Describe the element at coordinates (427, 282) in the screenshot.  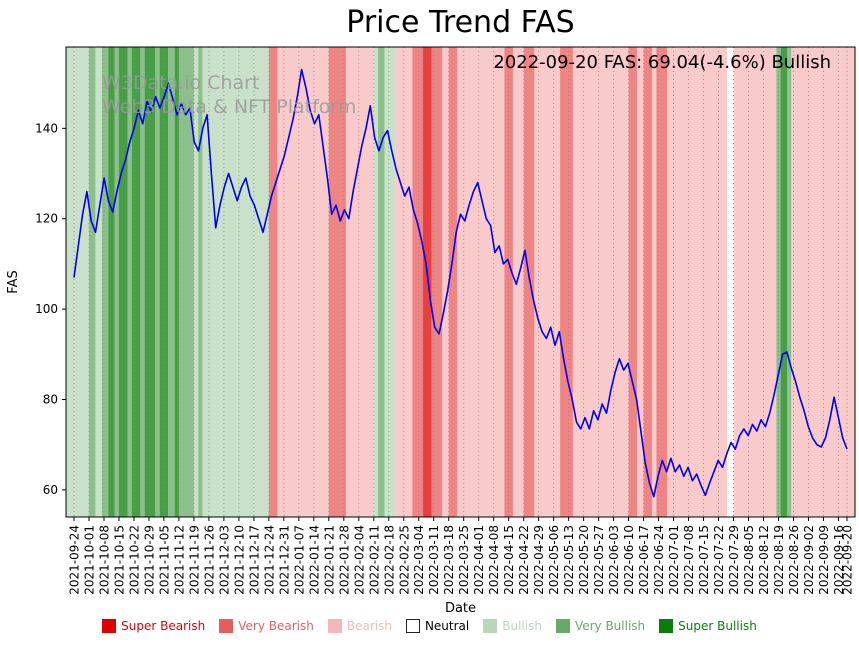
I see `sentiment-band-super_bearish` at that location.